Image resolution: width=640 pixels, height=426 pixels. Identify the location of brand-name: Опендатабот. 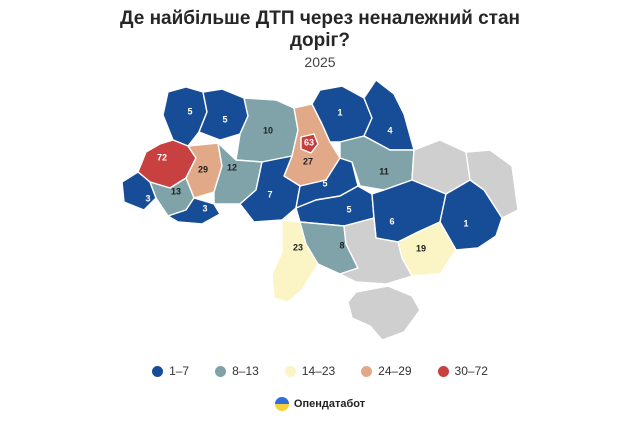
(329, 404).